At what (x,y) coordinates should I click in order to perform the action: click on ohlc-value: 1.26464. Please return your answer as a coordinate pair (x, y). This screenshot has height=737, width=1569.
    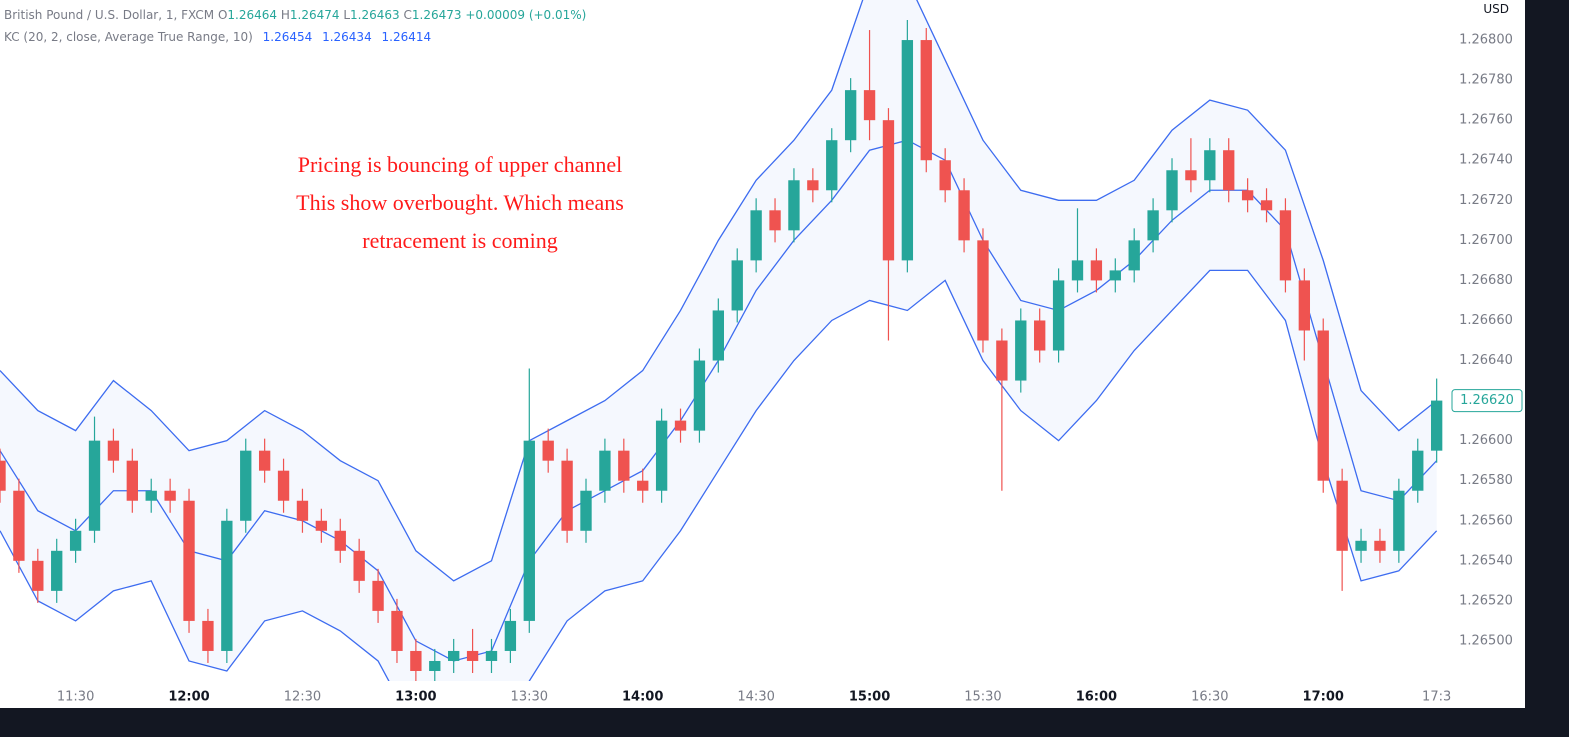
    Looking at the image, I should click on (252, 15).